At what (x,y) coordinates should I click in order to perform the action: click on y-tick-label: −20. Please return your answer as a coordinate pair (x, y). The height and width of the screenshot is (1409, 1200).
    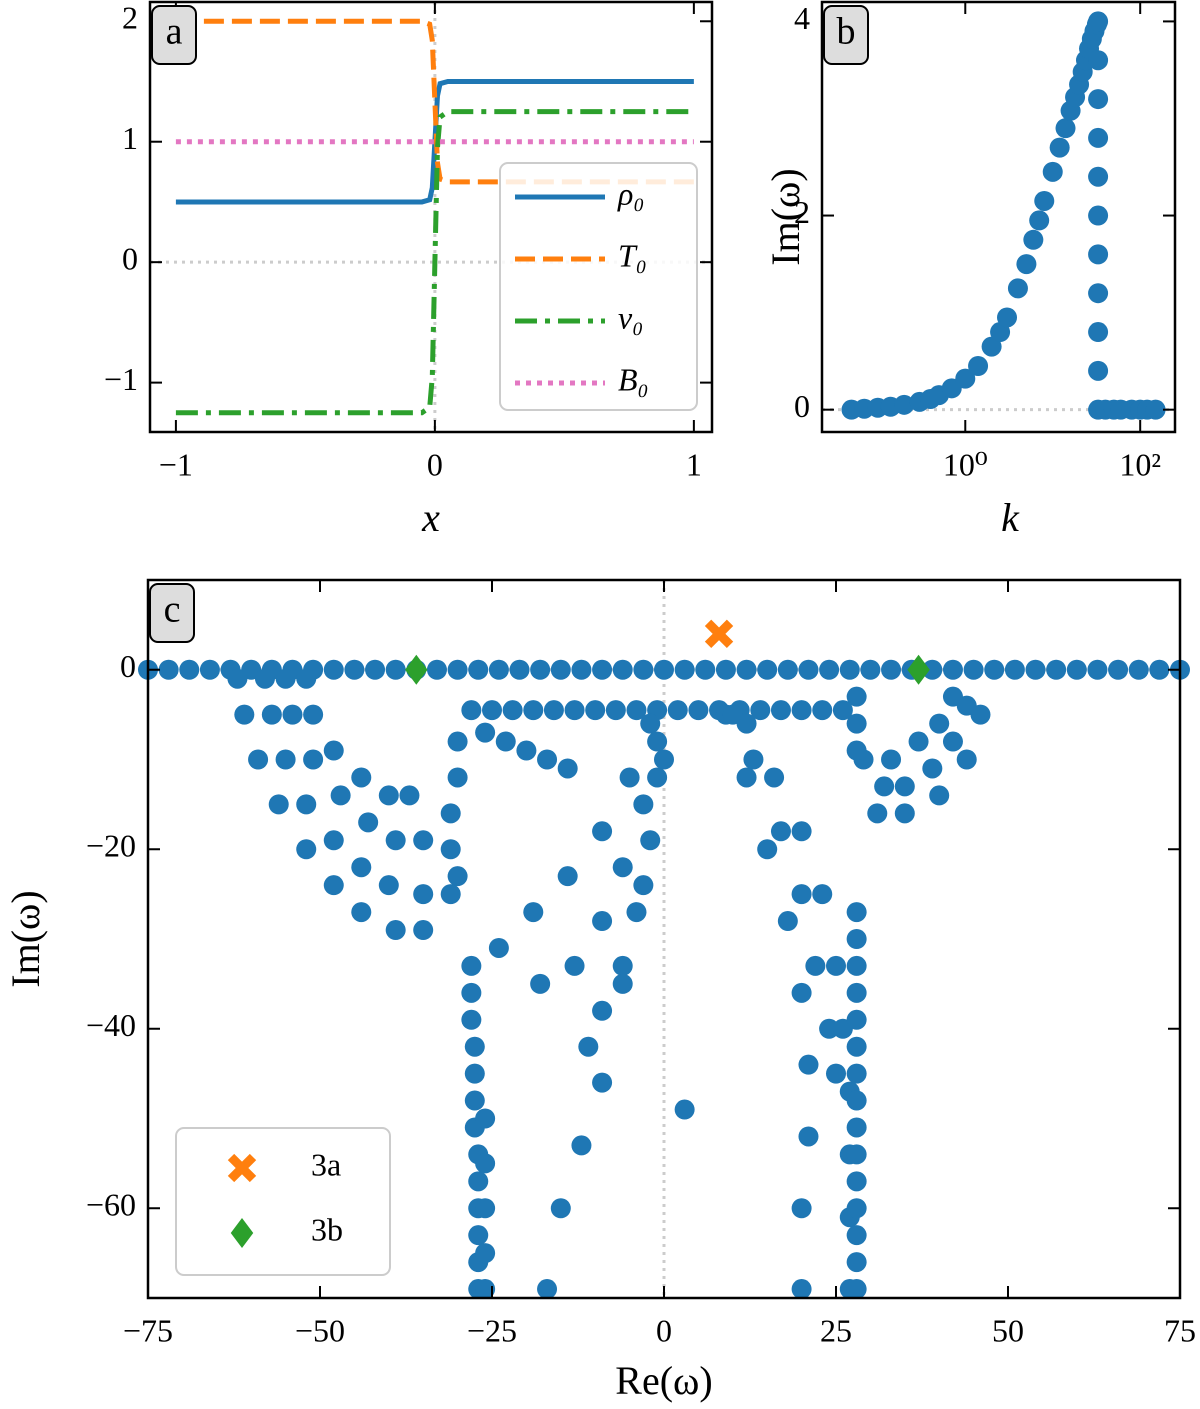
    Looking at the image, I should click on (111, 846).